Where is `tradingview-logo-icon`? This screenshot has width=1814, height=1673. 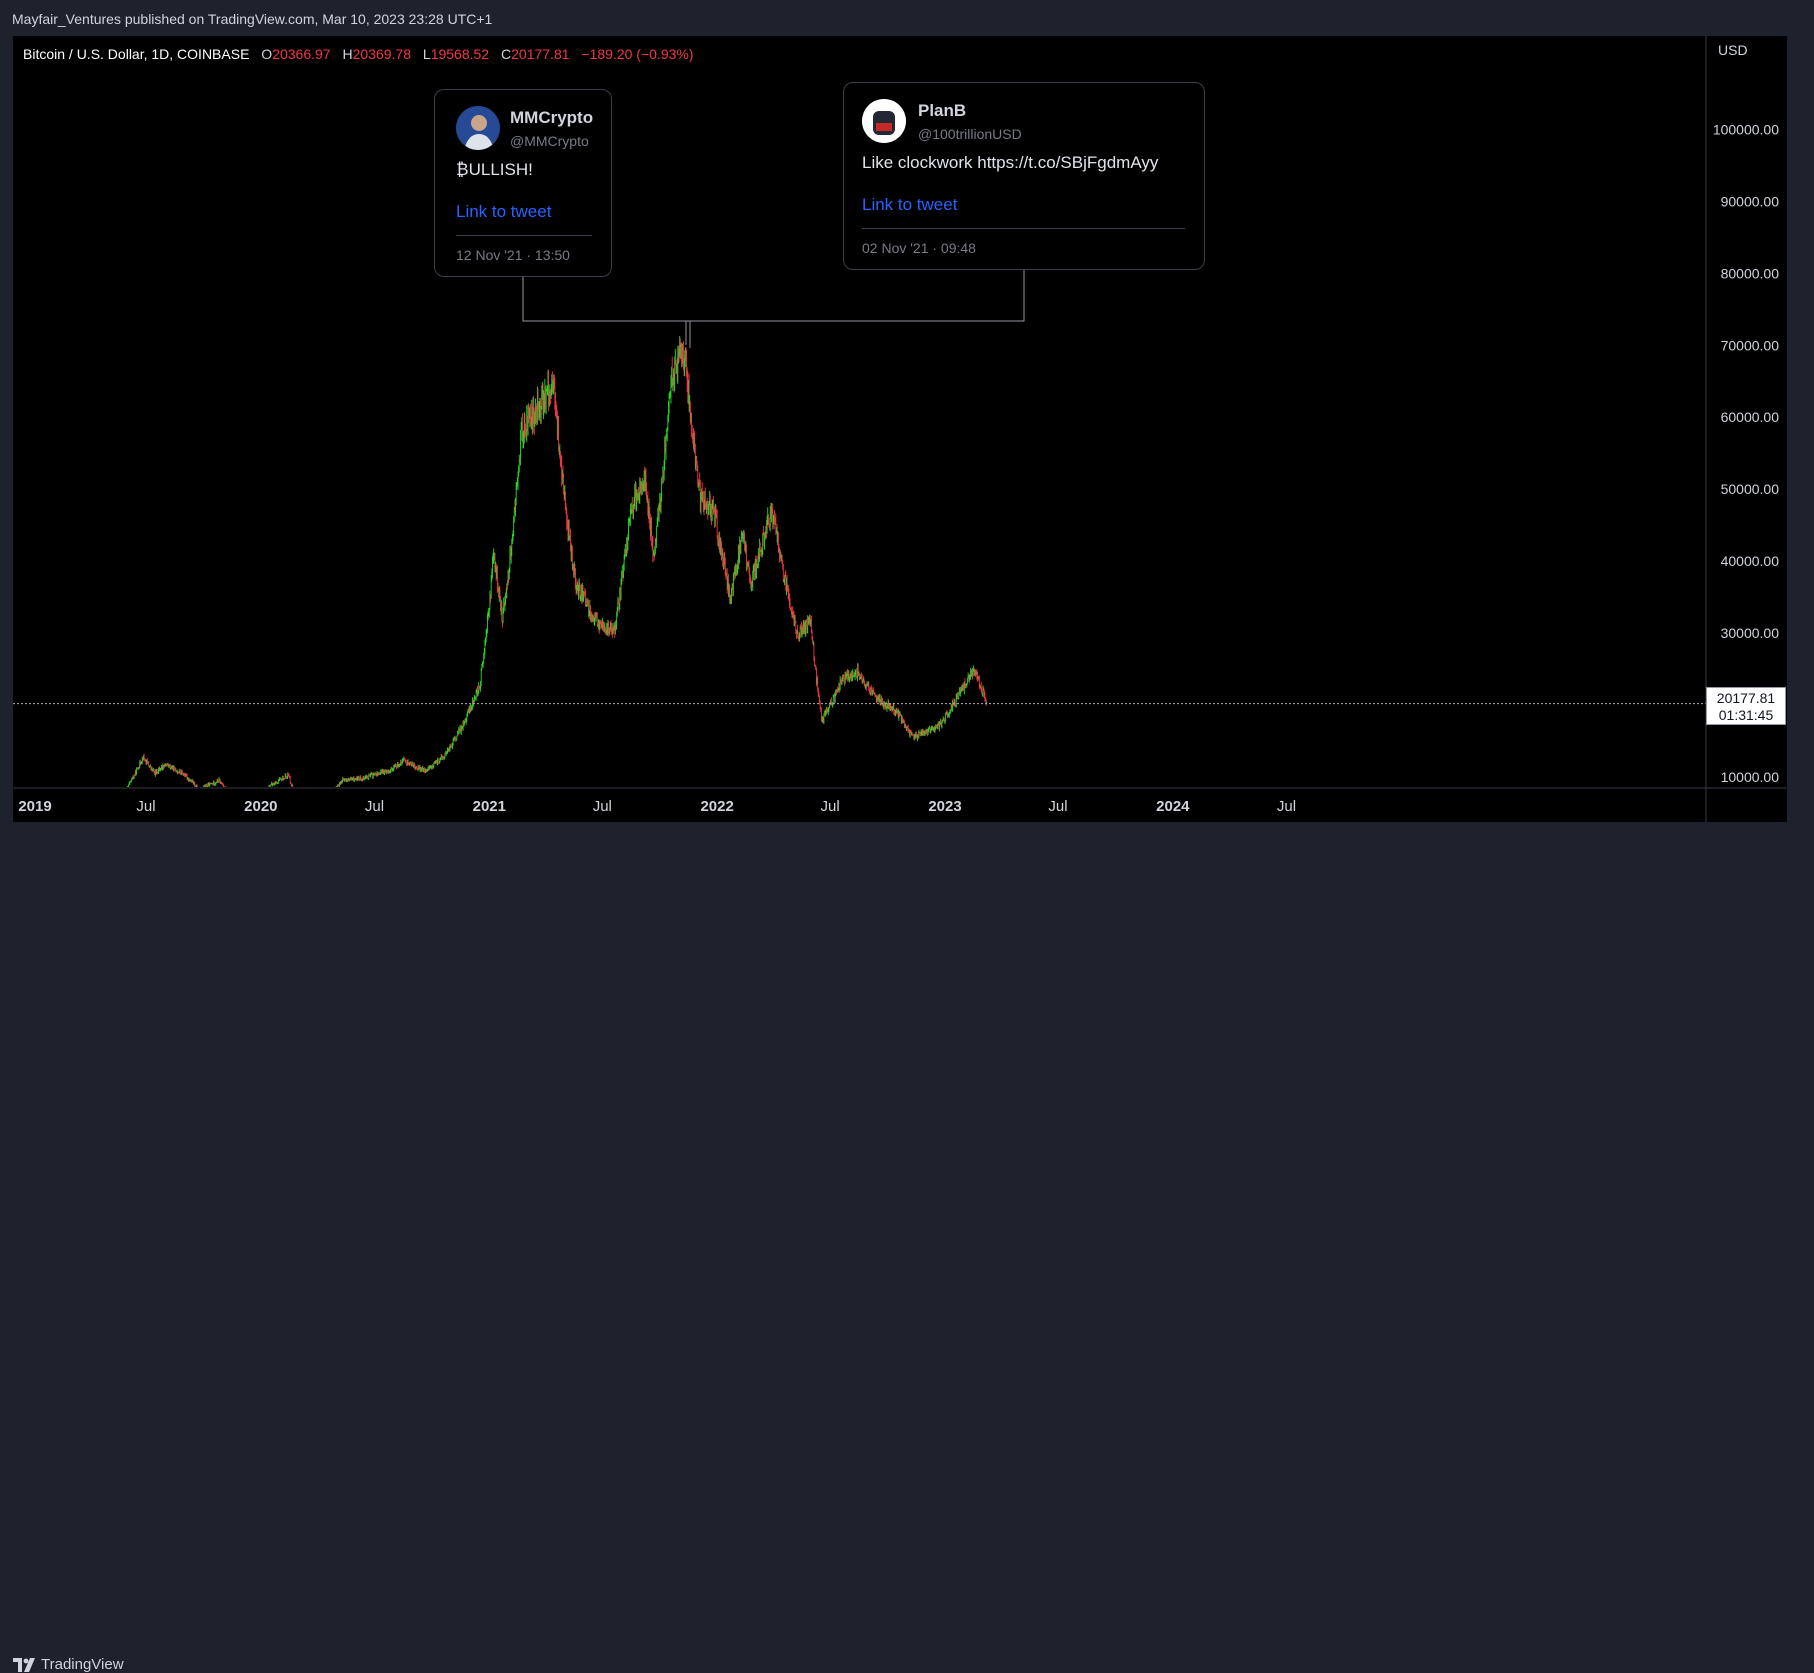
tradingview-logo-icon is located at coordinates (24, 1664).